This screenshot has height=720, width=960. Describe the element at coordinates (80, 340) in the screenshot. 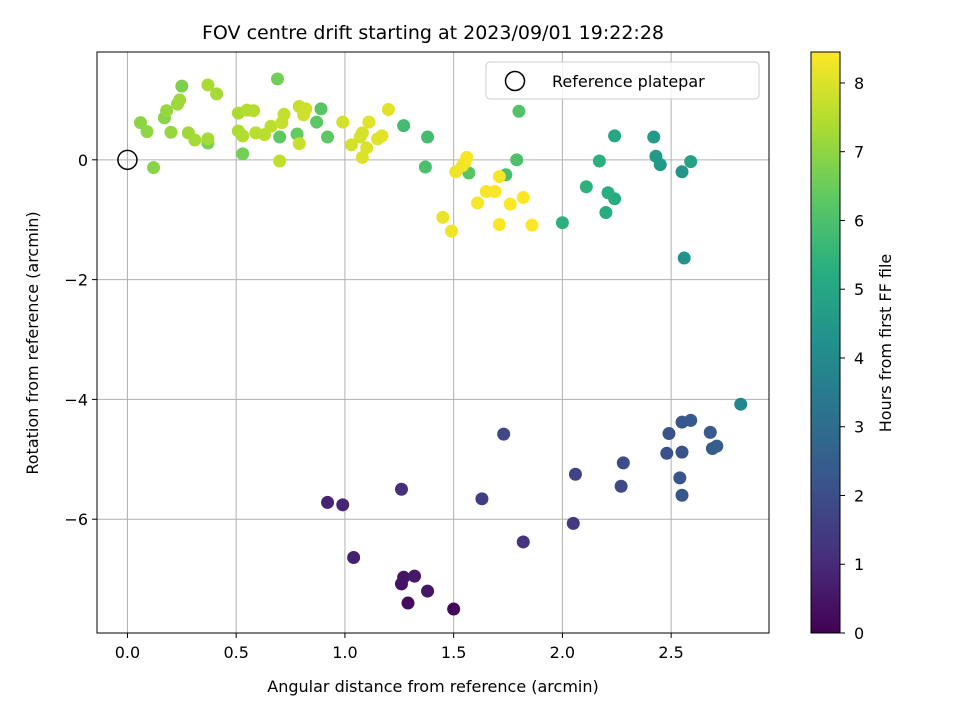

I see `y-axis-ticks: 0 −2 −4 −6` at that location.